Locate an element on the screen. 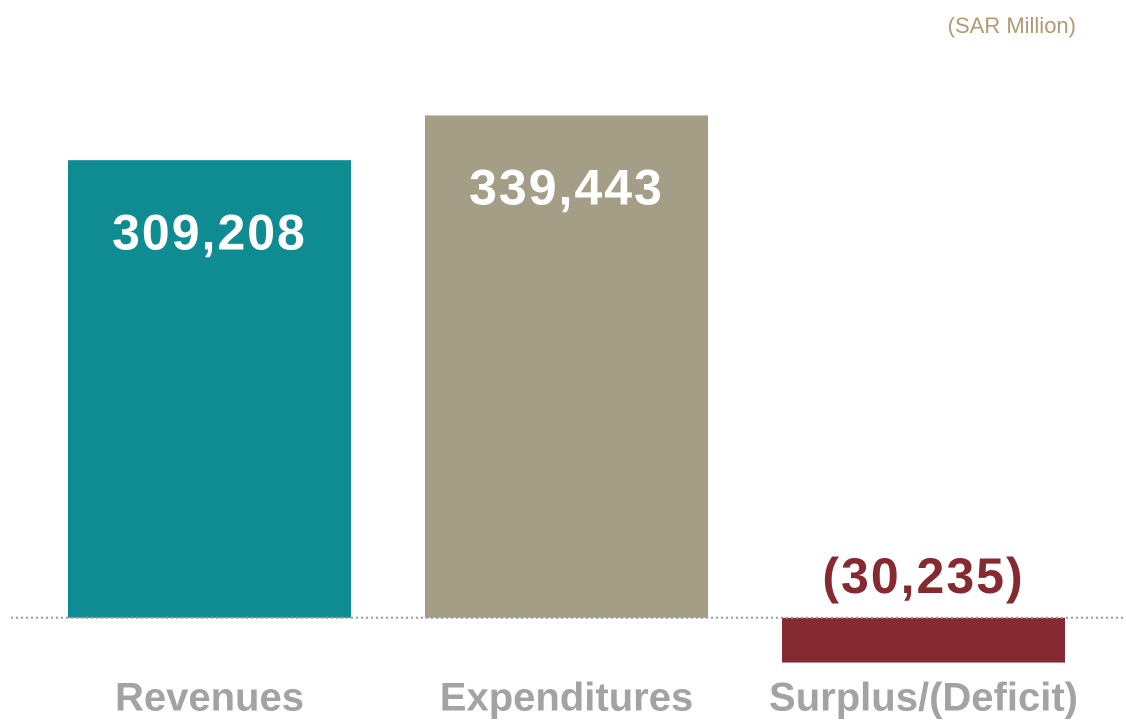 This screenshot has height=723, width=1126. bar is located at coordinates (923, 640).